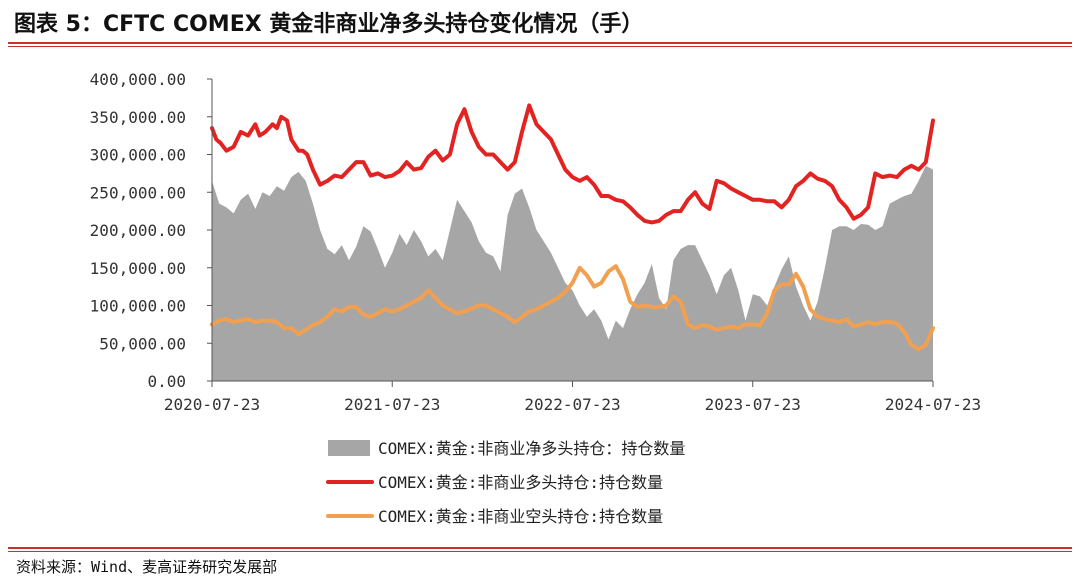 This screenshot has height=580, width=1080. What do you see at coordinates (138, 155) in the screenshot?
I see `y-tick-label: 300,000.00` at bounding box center [138, 155].